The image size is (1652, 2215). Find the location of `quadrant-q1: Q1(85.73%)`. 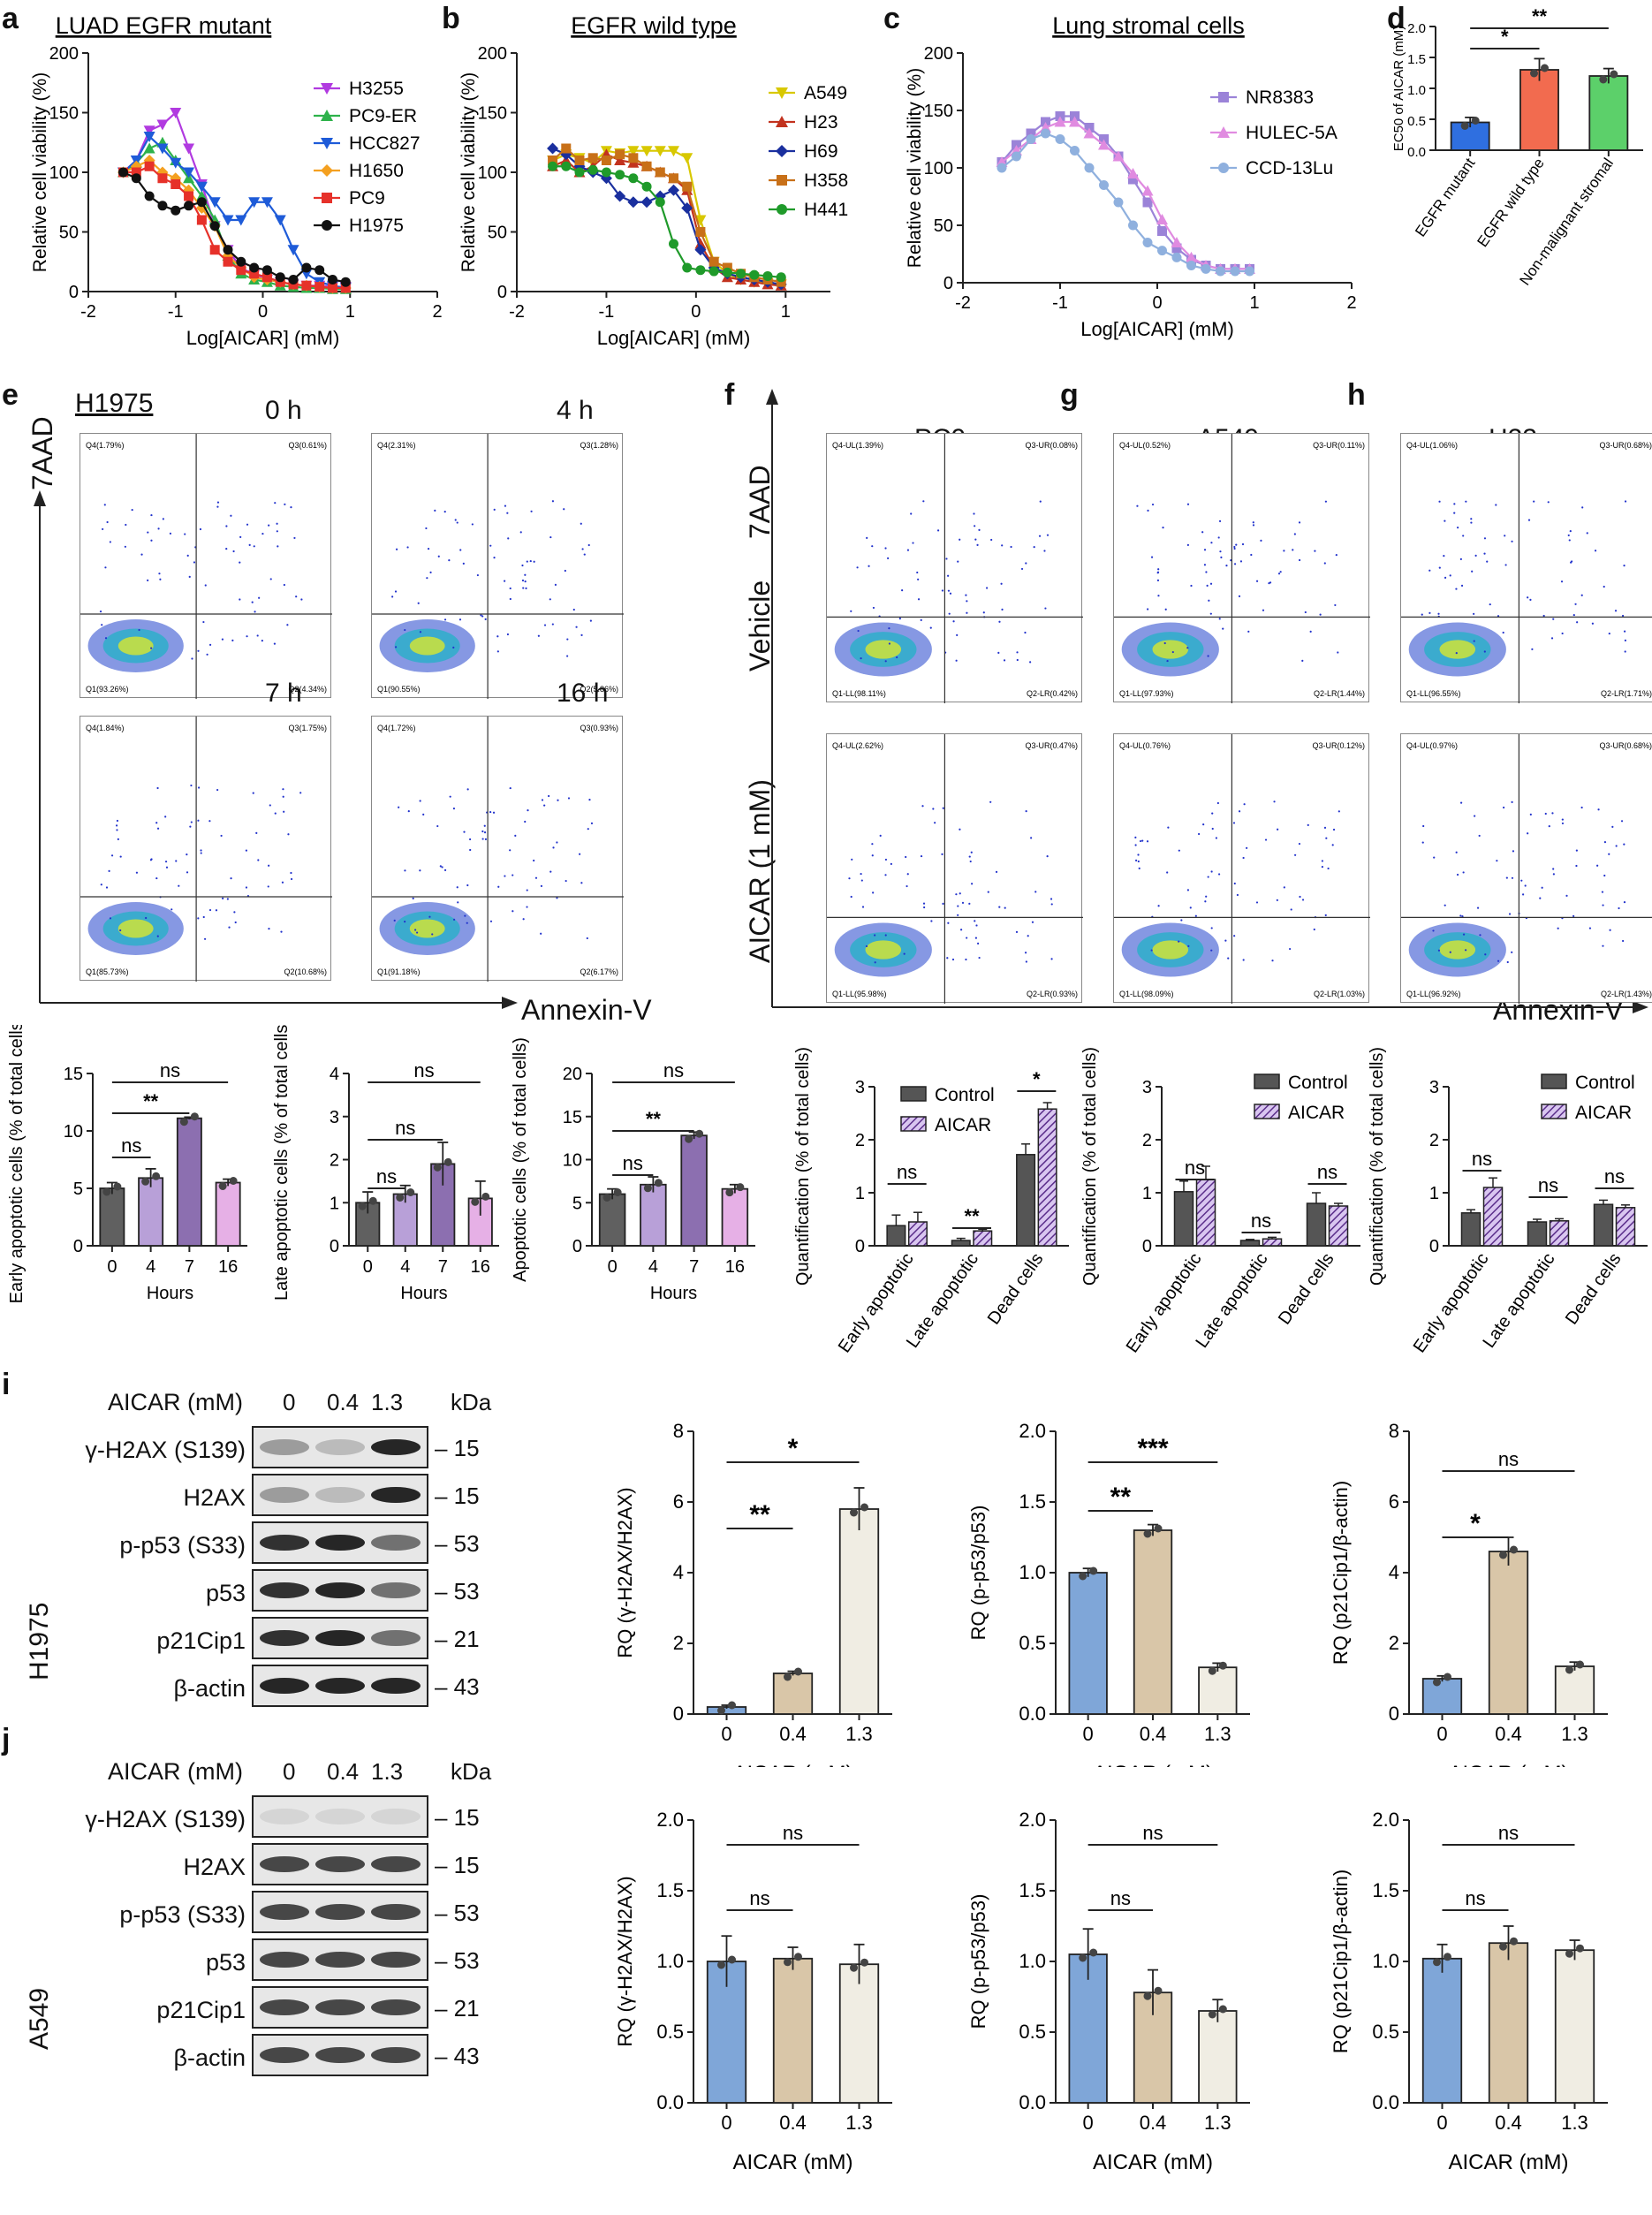

quadrant-q1: Q1(85.73%) is located at coordinates (107, 971).